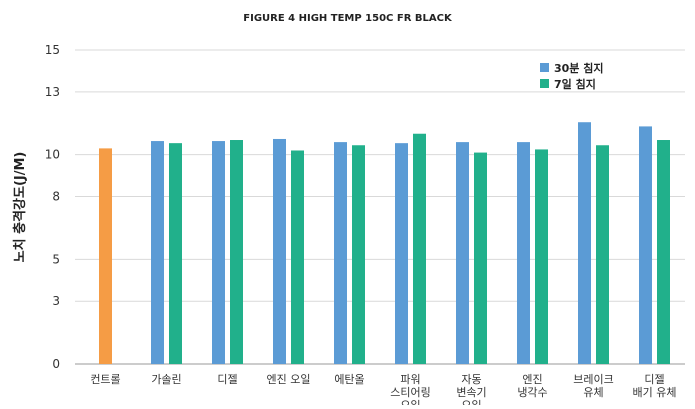 The width and height of the screenshot is (695, 409). I want to click on chart-title: FIGURE 4 HIGH TEMP 150C FR BLACK, so click(348, 18).